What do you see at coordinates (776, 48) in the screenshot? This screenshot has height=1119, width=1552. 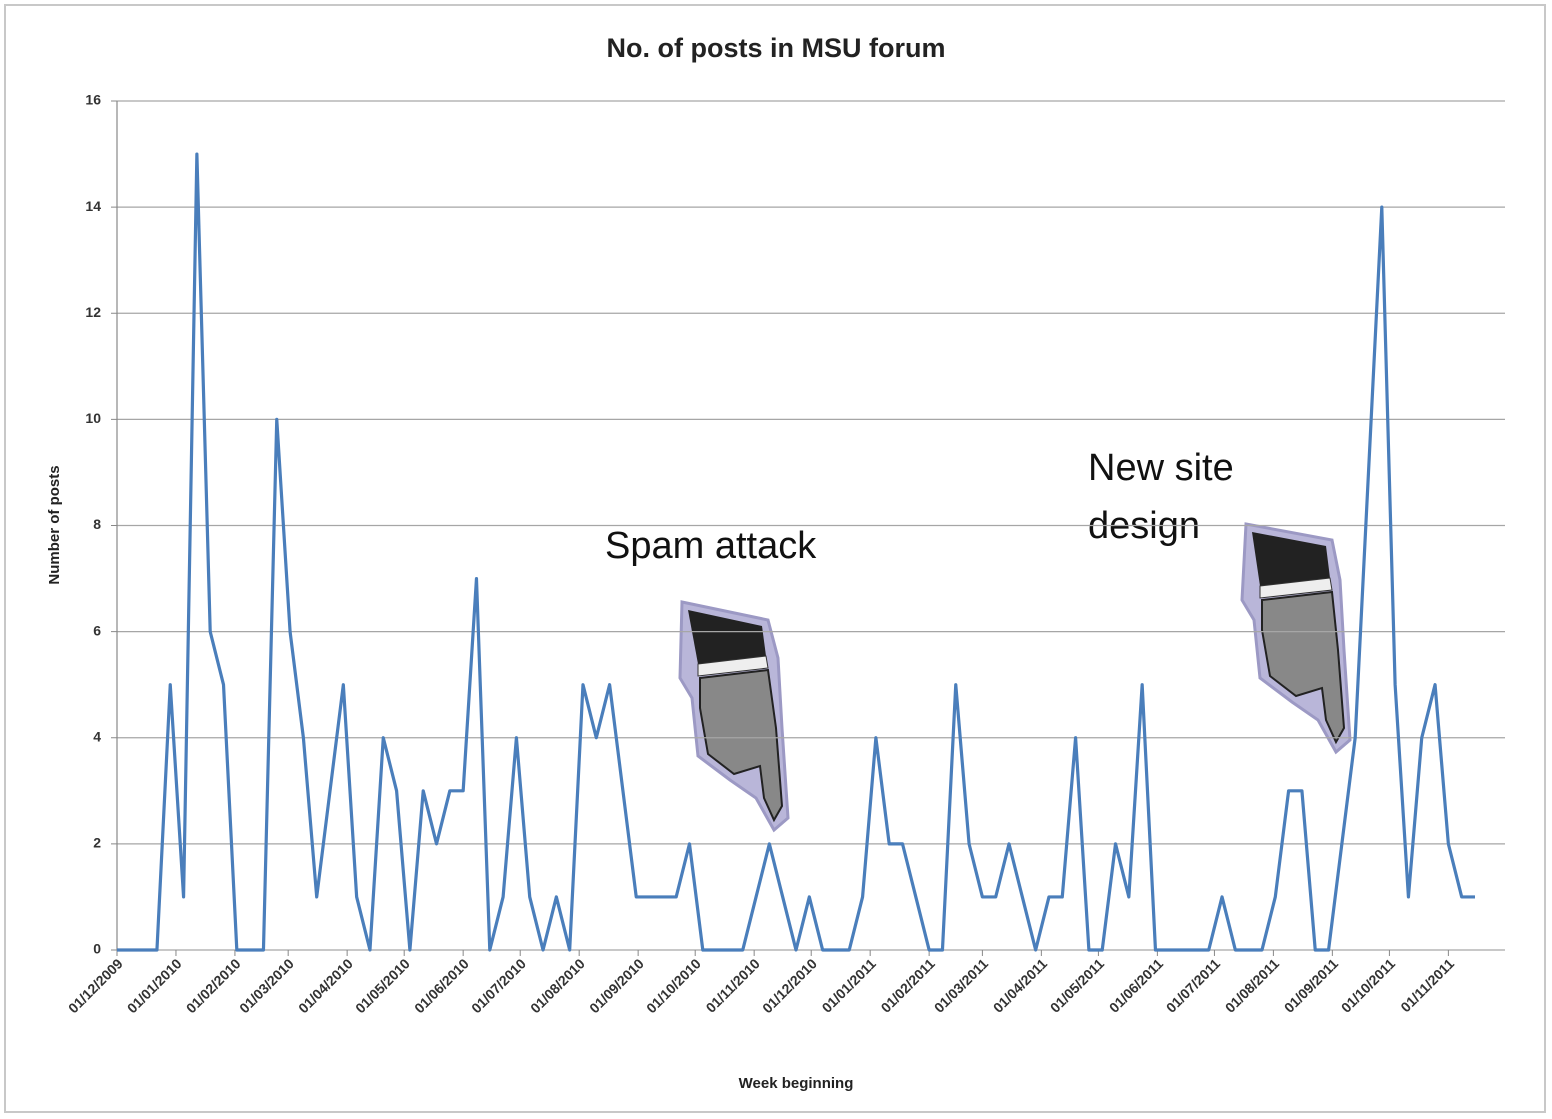 I see `chart-title: No. of posts in MSU forum` at bounding box center [776, 48].